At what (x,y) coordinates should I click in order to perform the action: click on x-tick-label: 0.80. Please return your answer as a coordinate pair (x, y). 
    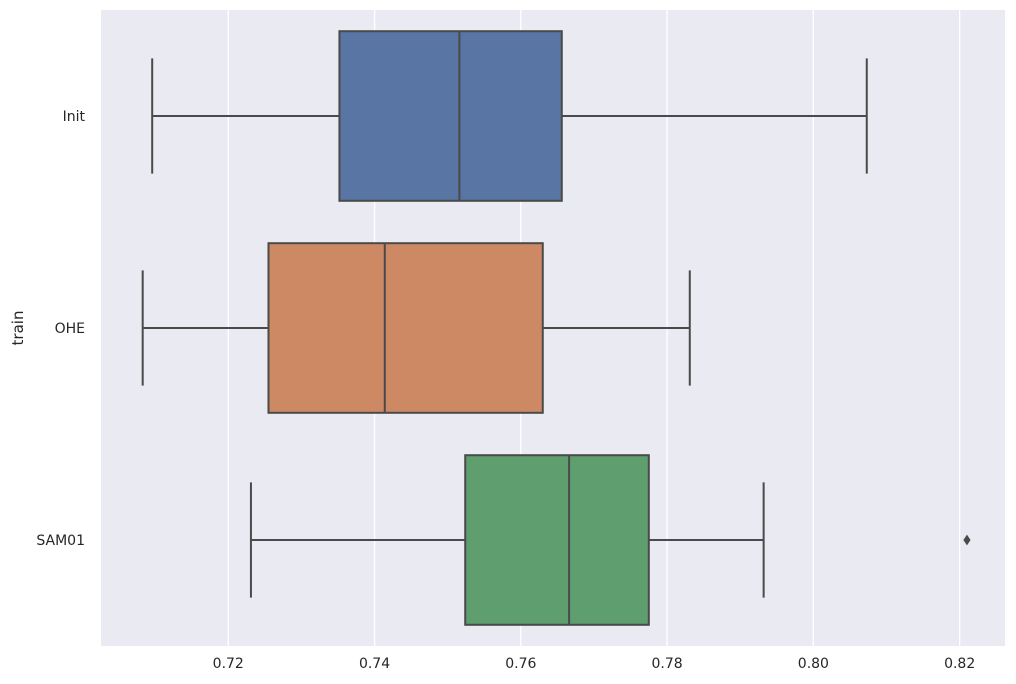
    Looking at the image, I should click on (813, 664).